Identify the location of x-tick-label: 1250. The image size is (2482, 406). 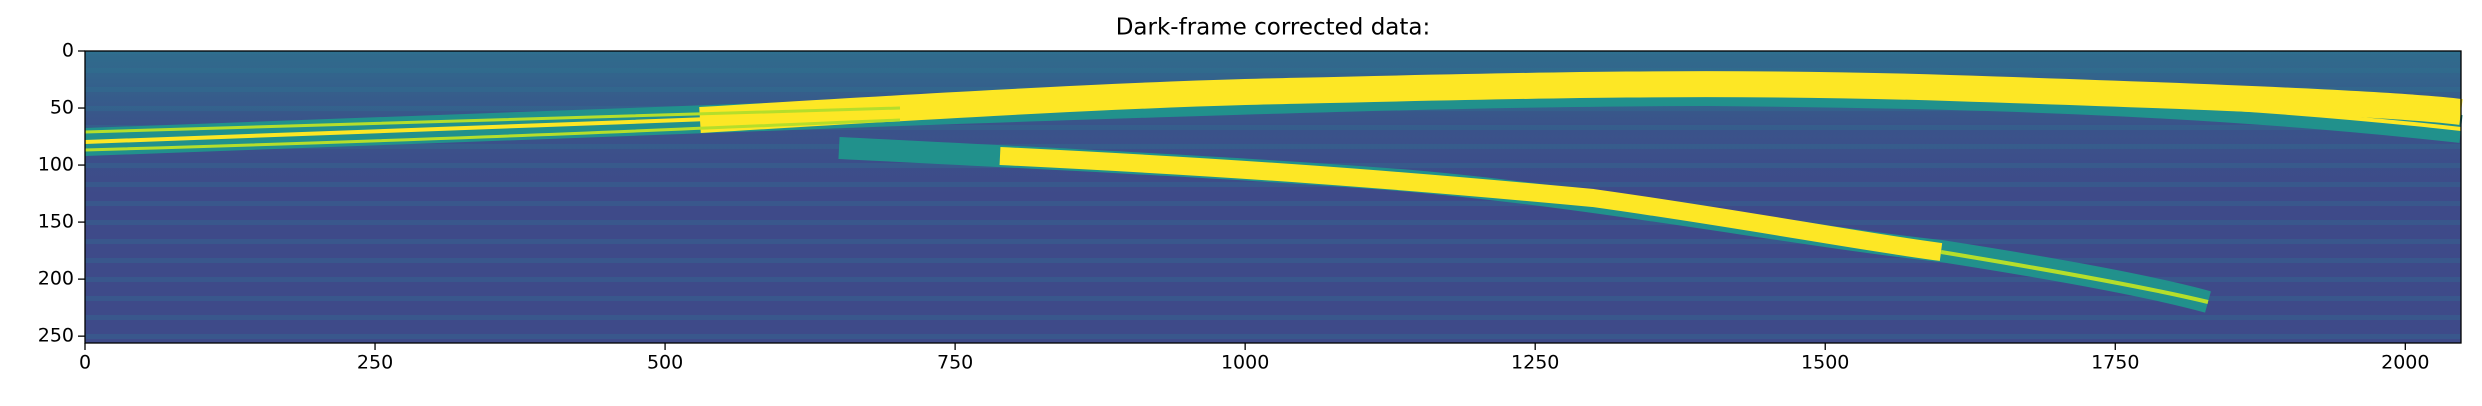
(1535, 363).